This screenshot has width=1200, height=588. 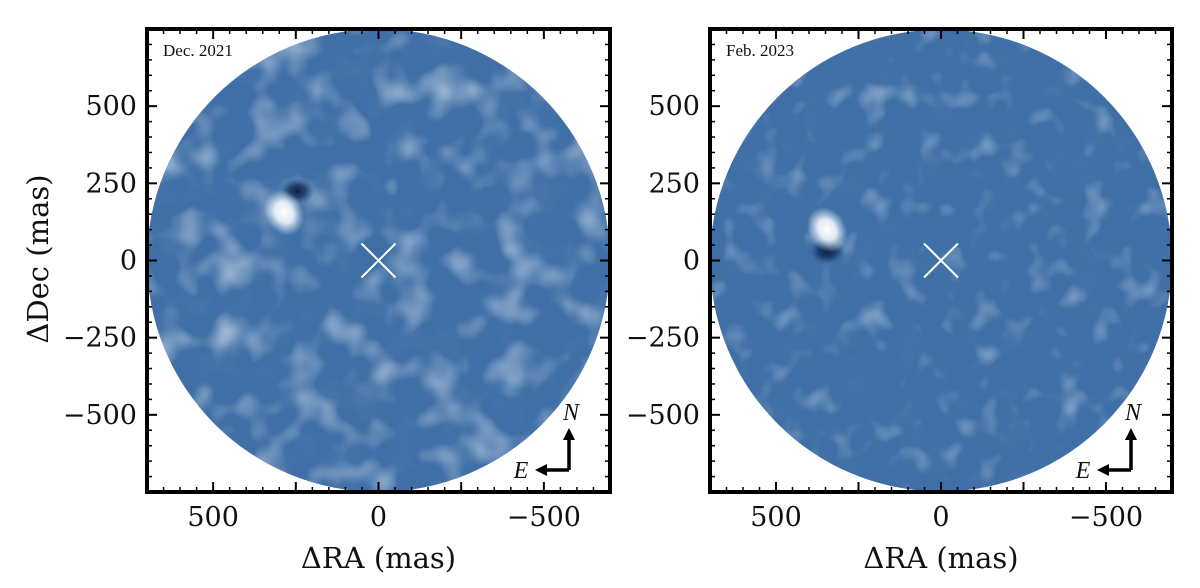 I want to click on y-axis-label: ΔDec (mas), so click(x=38, y=258).